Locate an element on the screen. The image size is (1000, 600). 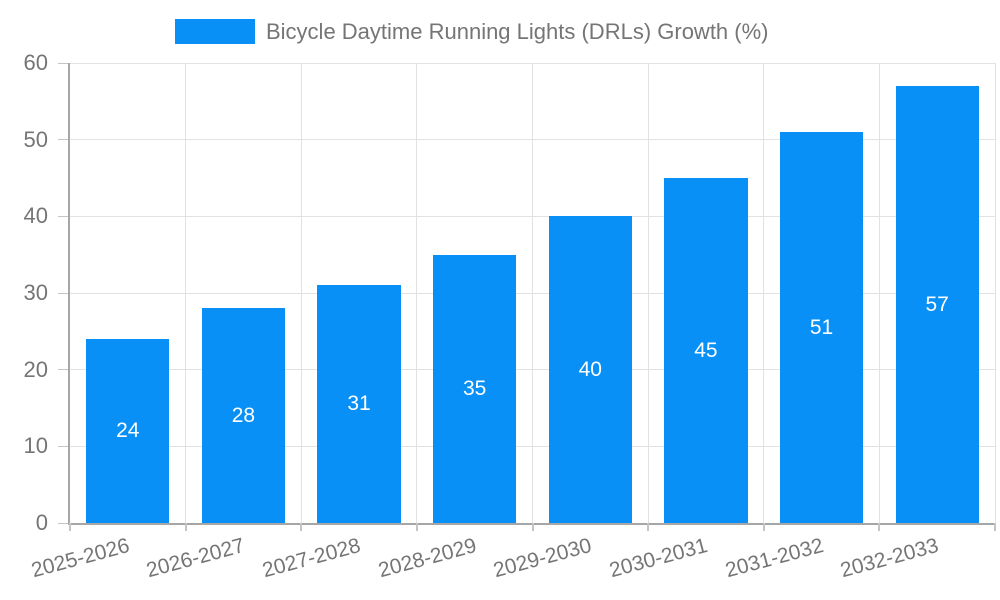
bar: 31 is located at coordinates (359, 404).